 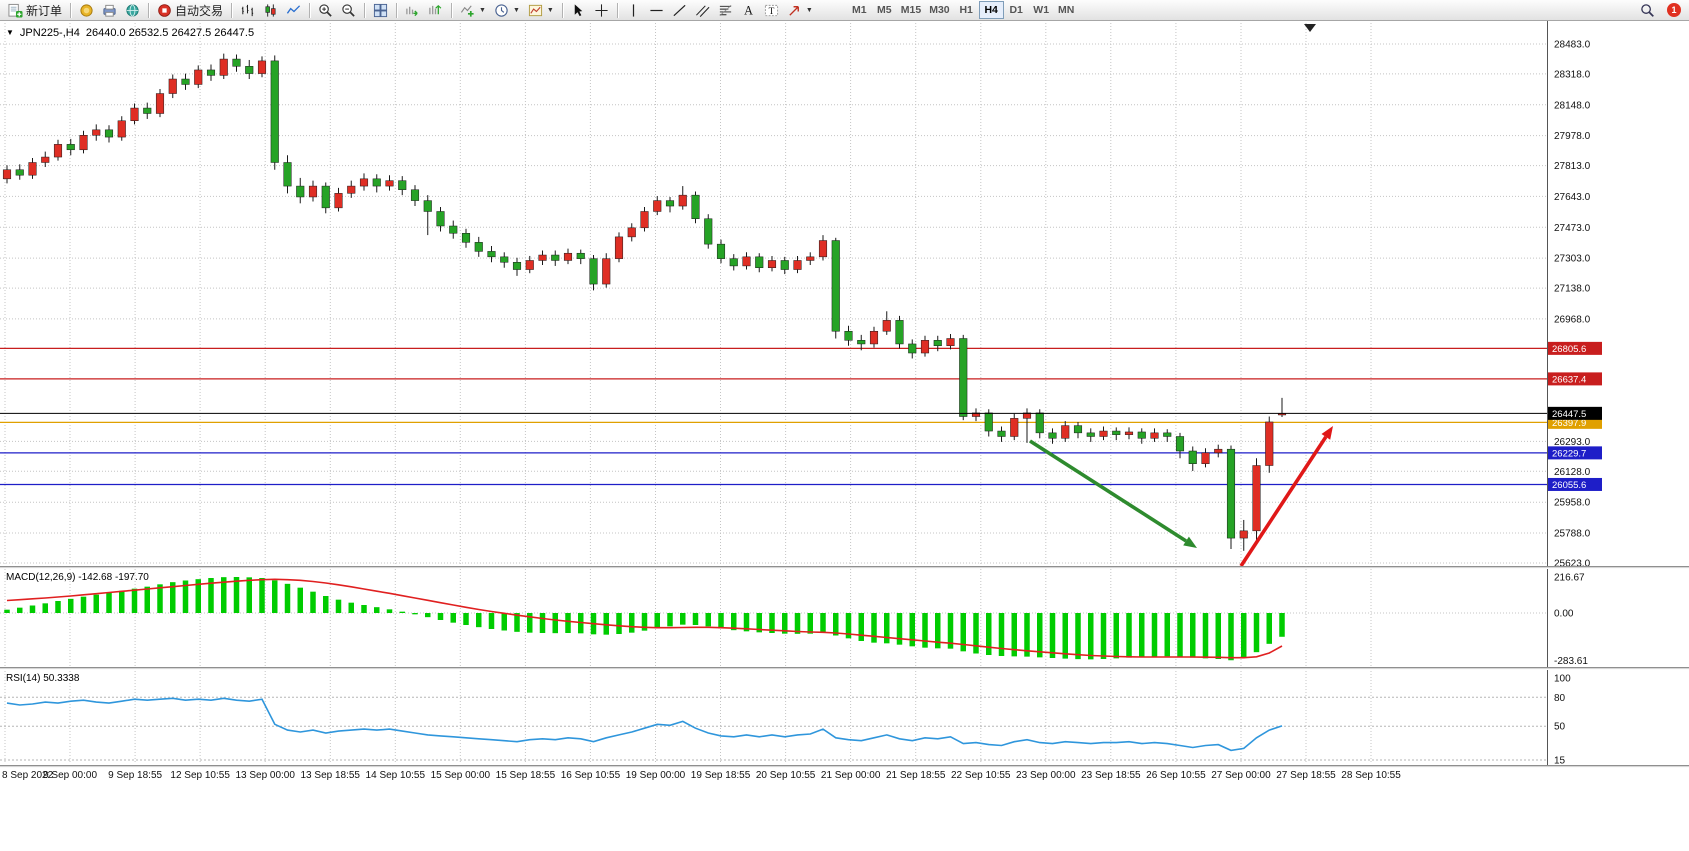 What do you see at coordinates (844, 766) in the screenshot?
I see `panel-separator-timeaxis` at bounding box center [844, 766].